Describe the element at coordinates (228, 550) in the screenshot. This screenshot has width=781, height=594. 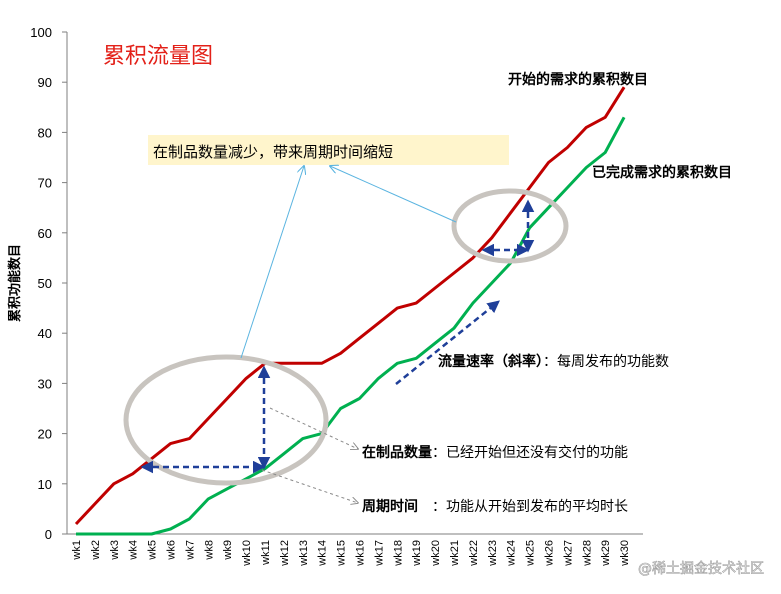
I see `x-tick-label: wk9` at that location.